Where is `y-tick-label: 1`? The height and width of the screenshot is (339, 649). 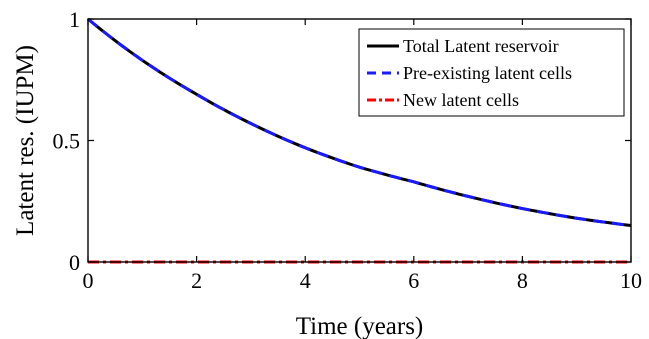 y-tick-label: 1 is located at coordinates (74, 19).